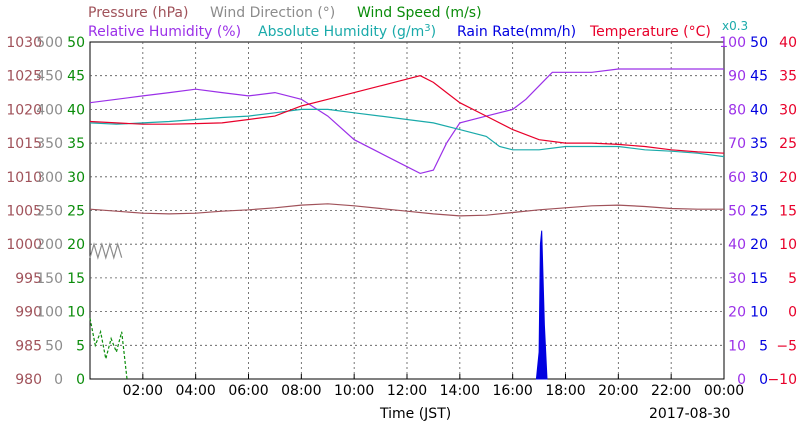 The height and width of the screenshot is (434, 800). What do you see at coordinates (80, 380) in the screenshot?
I see `y-tick-wind-speed: 0` at bounding box center [80, 380].